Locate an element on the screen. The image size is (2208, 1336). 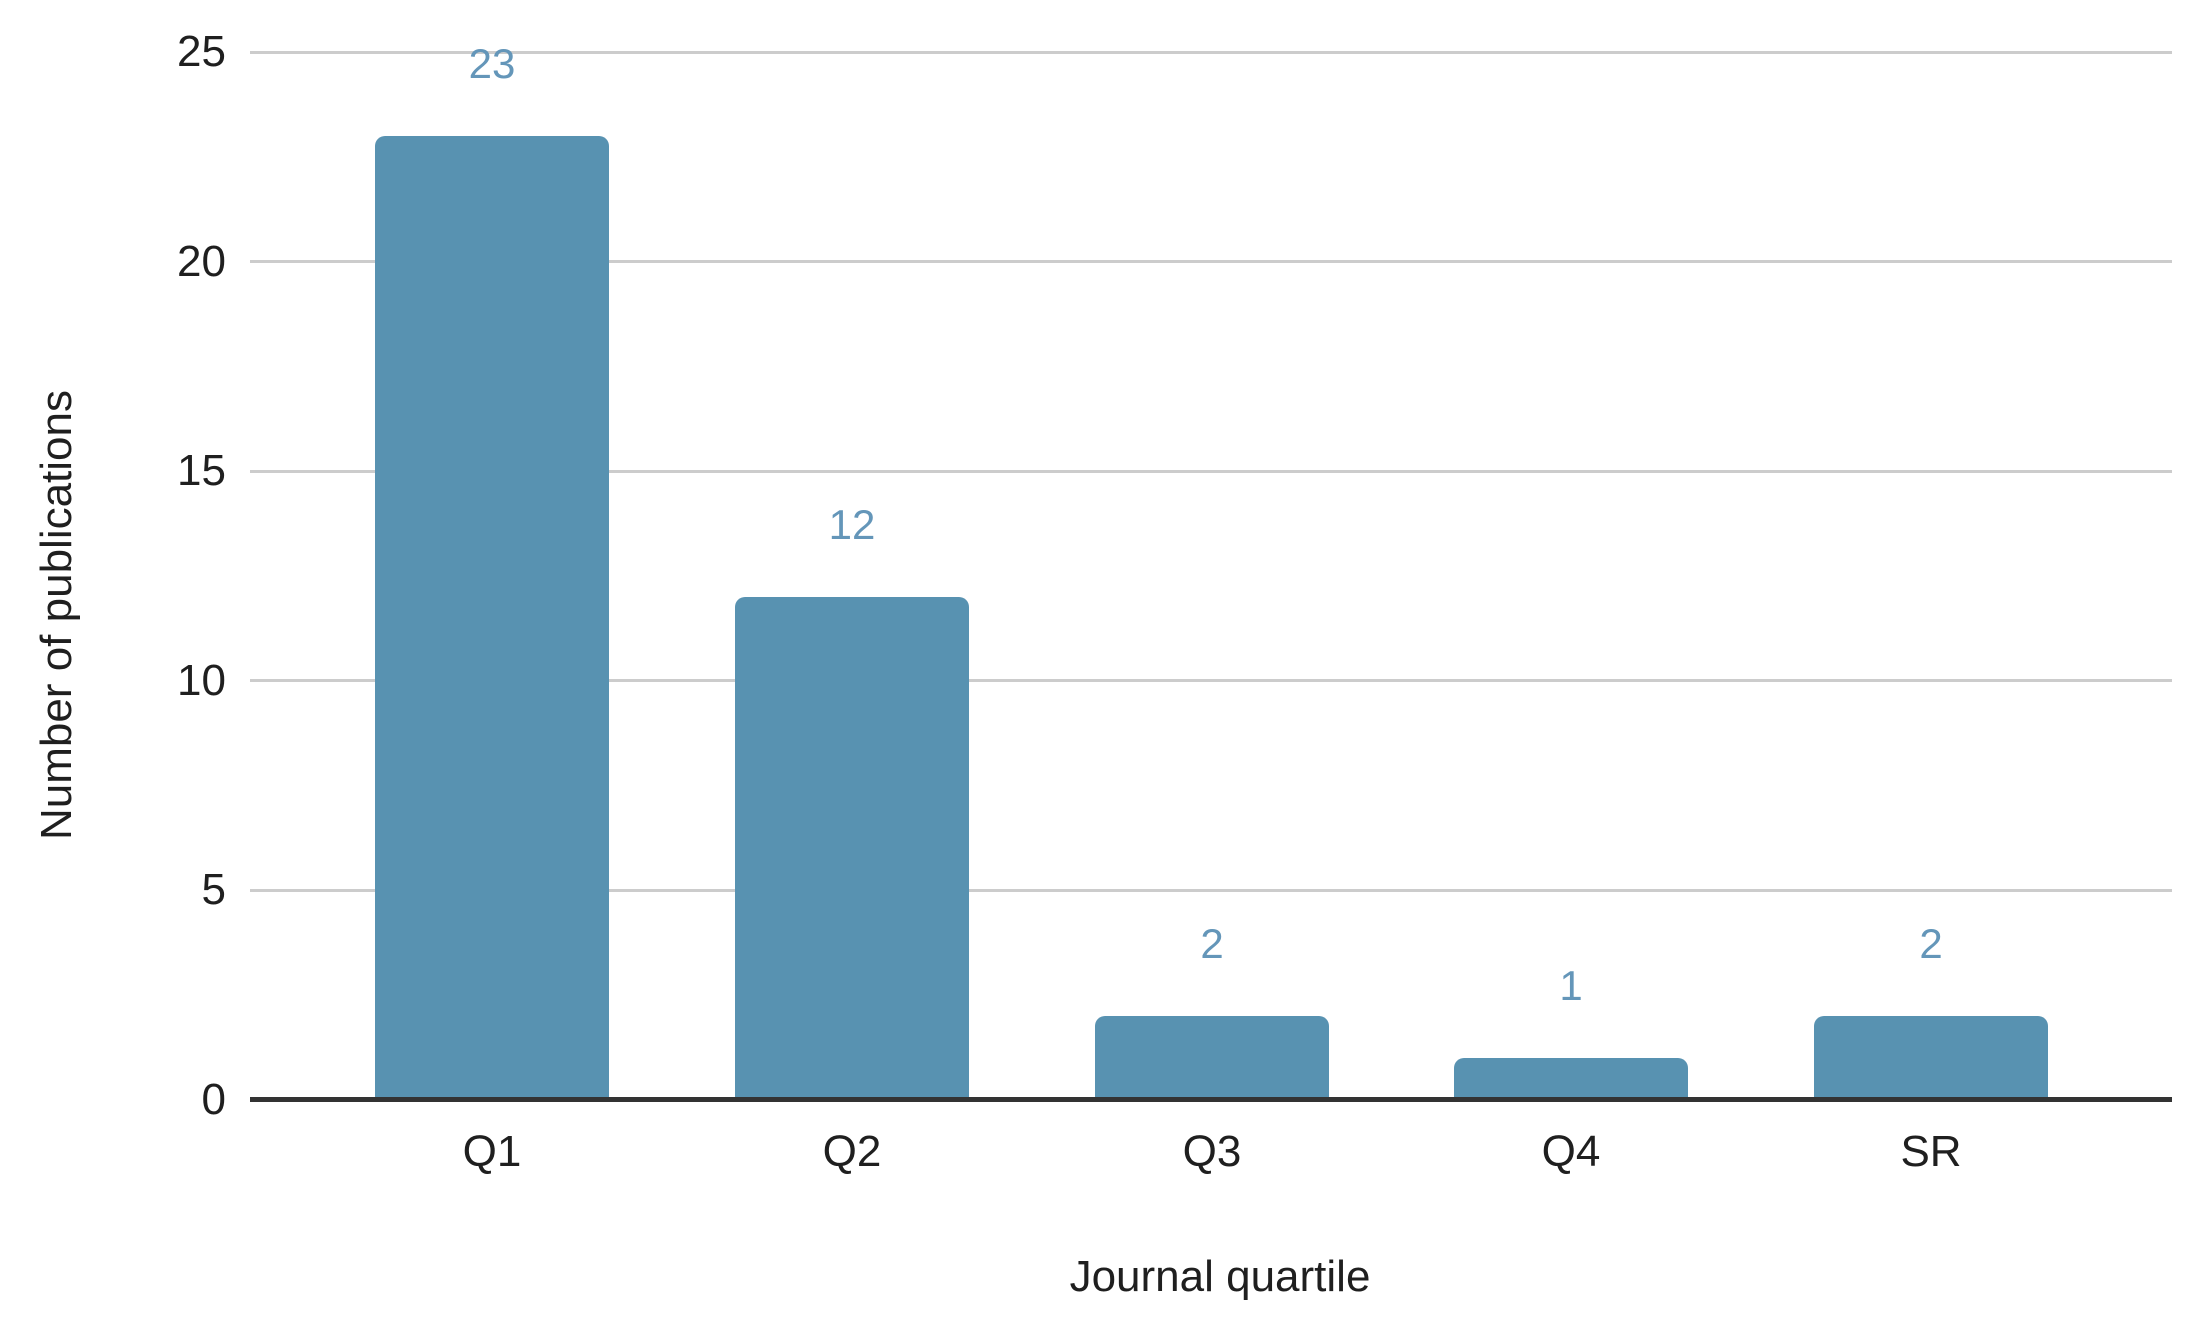
x-axis-category-label: SR is located at coordinates (1931, 1151).